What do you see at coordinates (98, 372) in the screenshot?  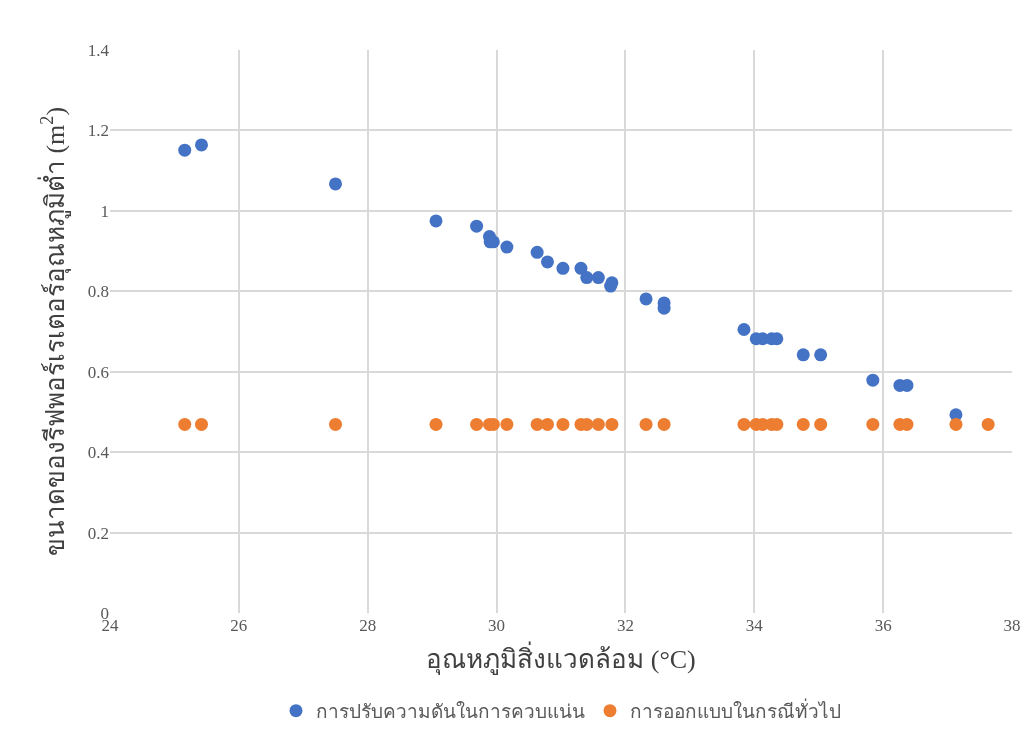 I see `y-tick-label: 0.6` at bounding box center [98, 372].